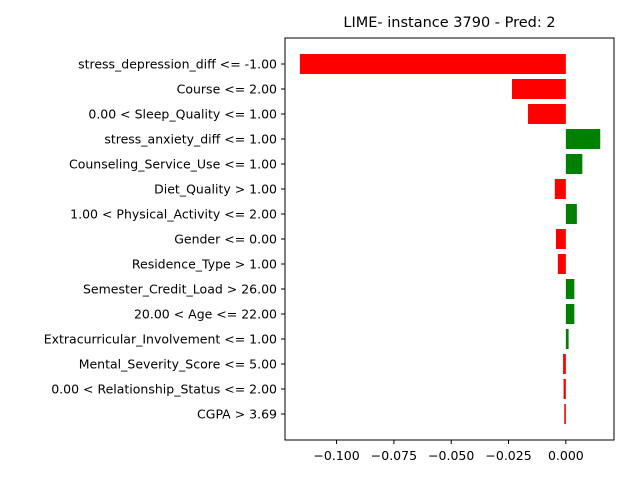  Describe the element at coordinates (182, 114) in the screenshot. I see `y-tick-label: 0.00 < Sleep_Quality <= 1.00` at that location.